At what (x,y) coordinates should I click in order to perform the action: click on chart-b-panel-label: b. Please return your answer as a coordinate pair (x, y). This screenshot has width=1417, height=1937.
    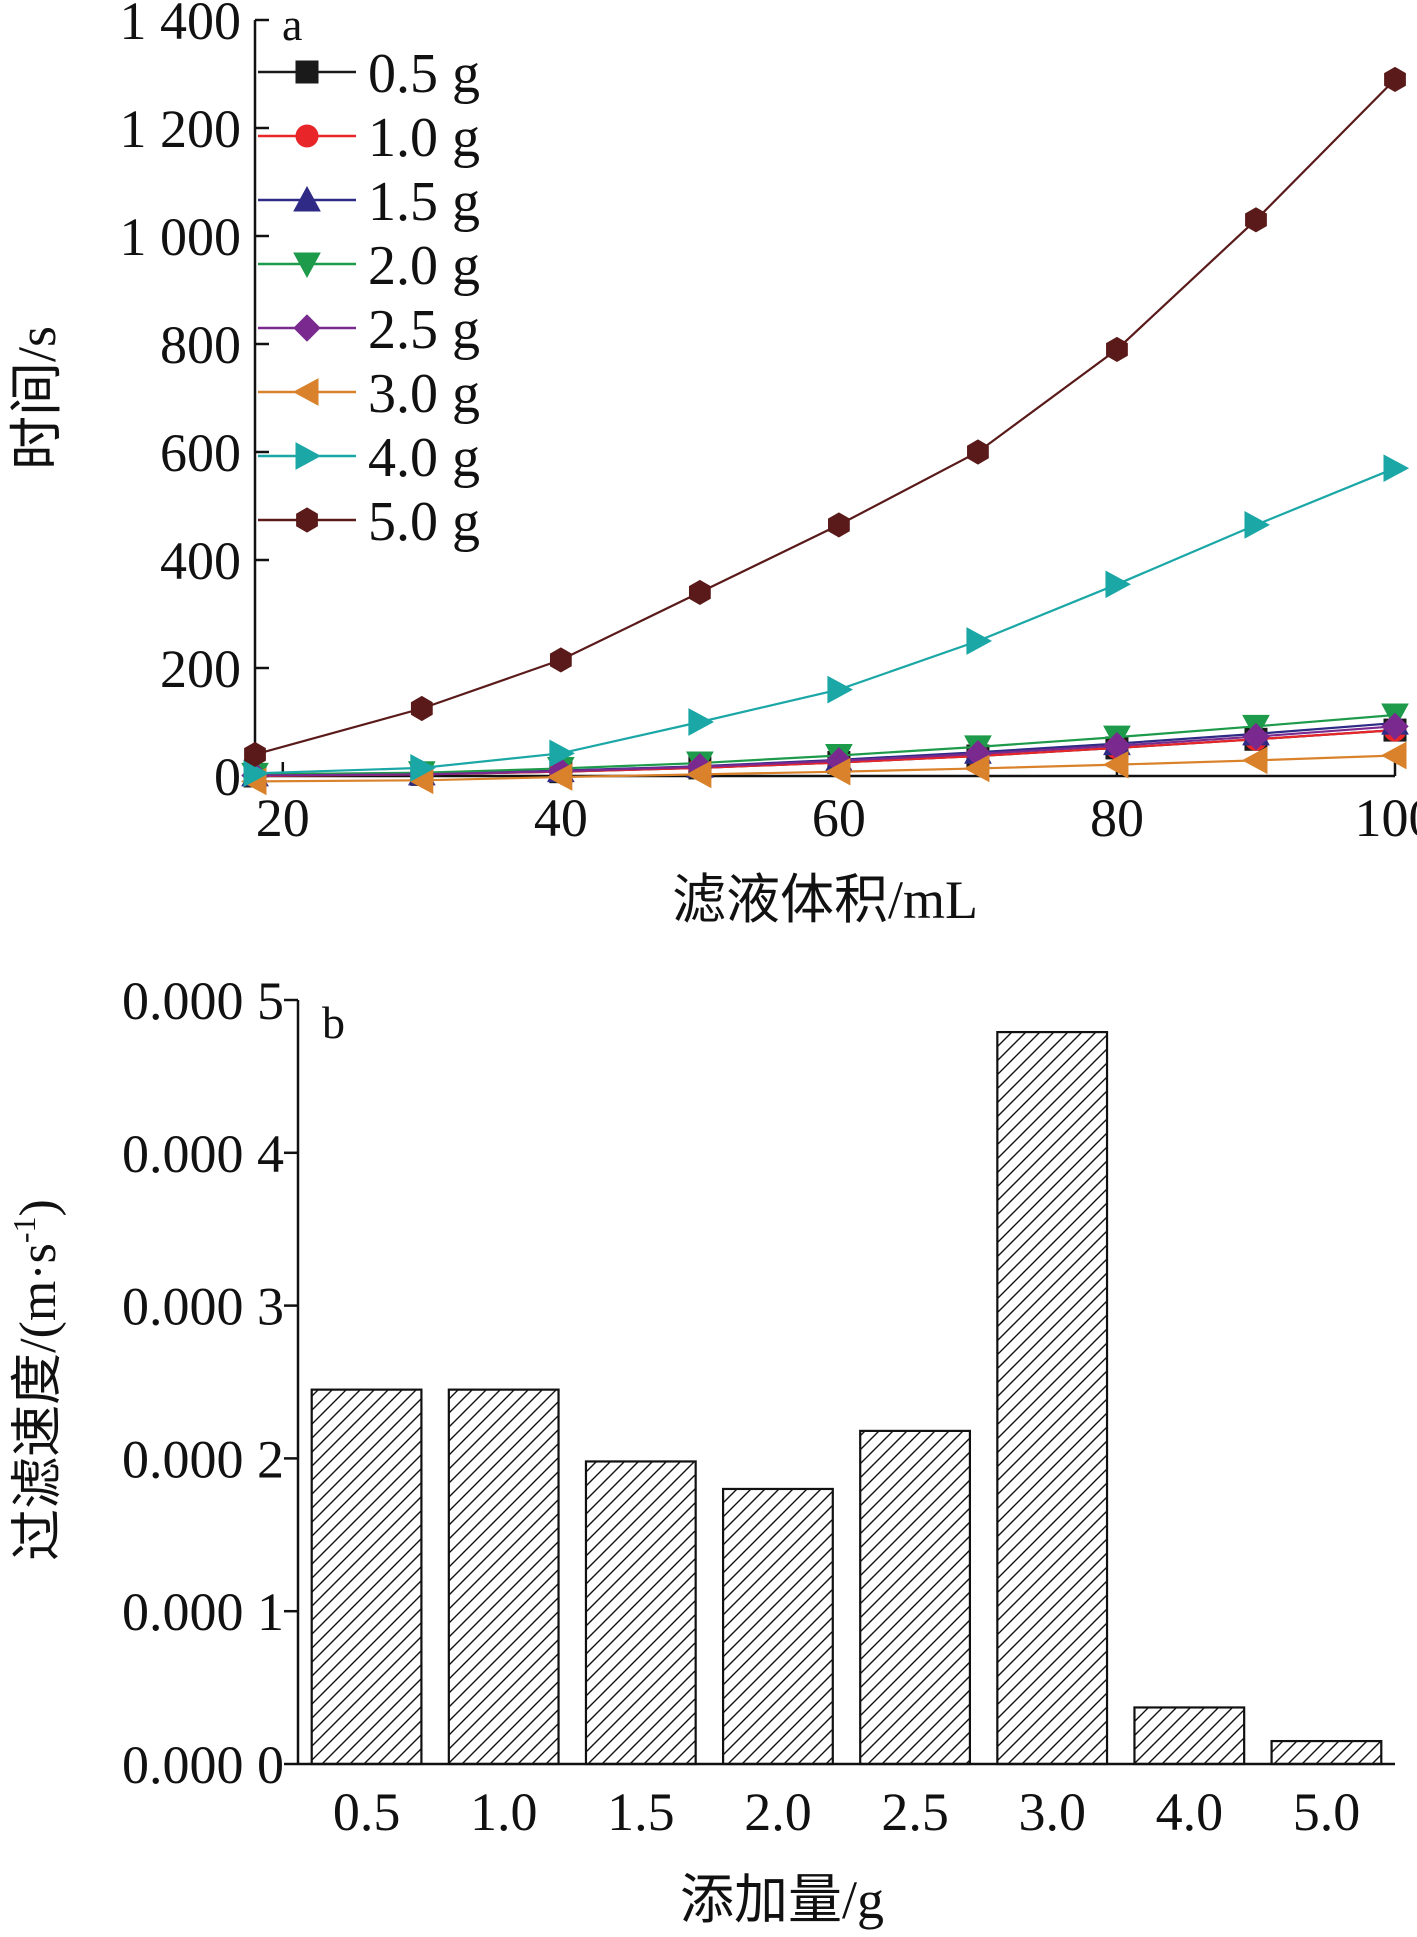
    Looking at the image, I should click on (333, 1022).